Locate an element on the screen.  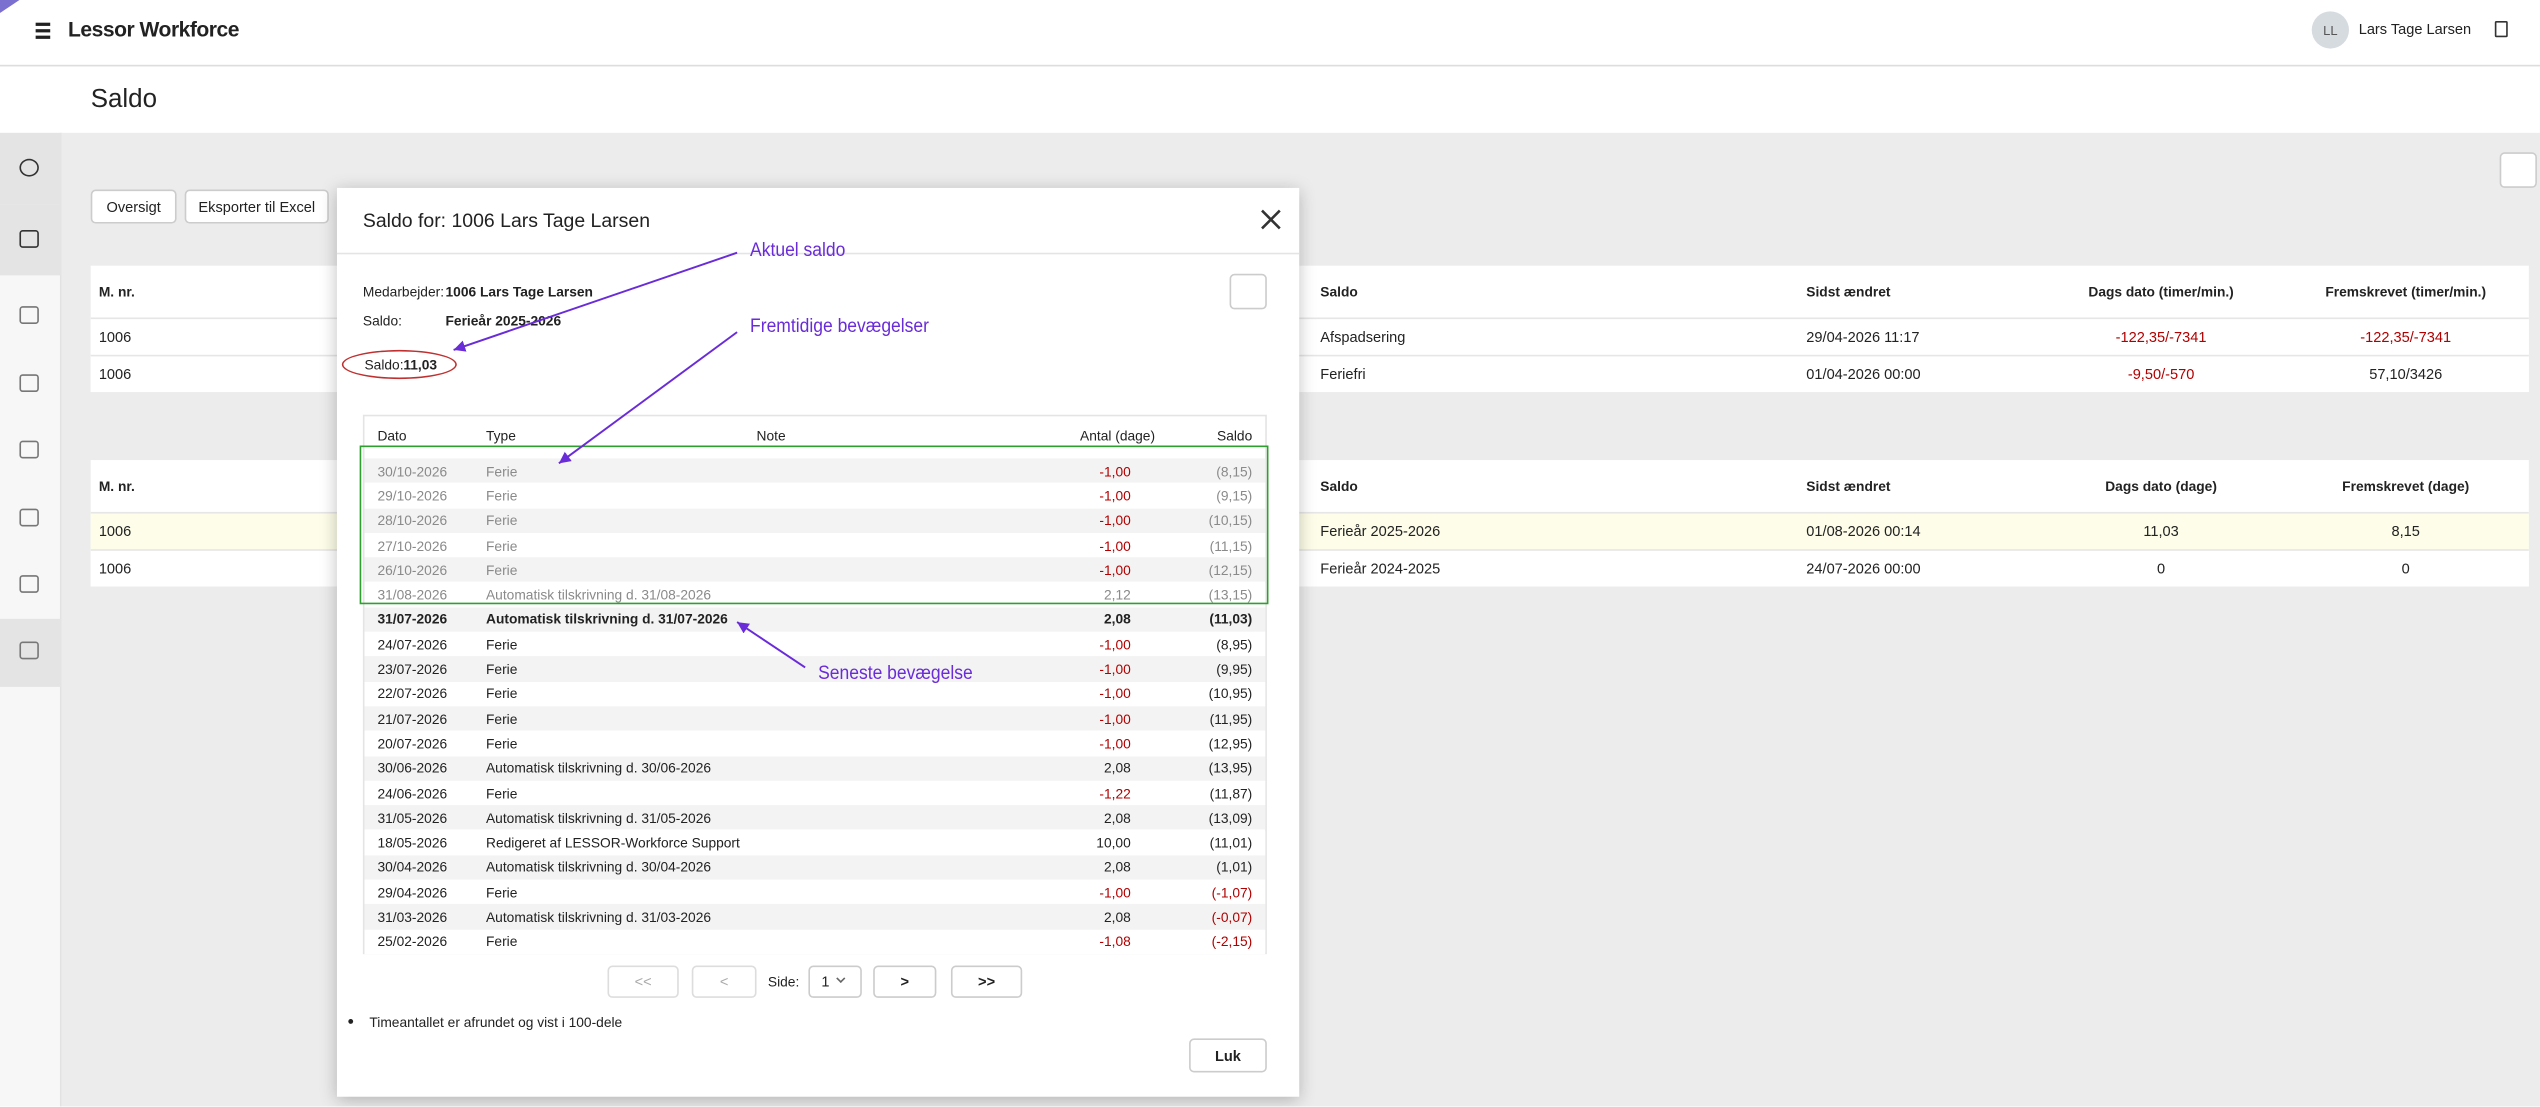
toolbar-button: Oversigt is located at coordinates (133, 206).